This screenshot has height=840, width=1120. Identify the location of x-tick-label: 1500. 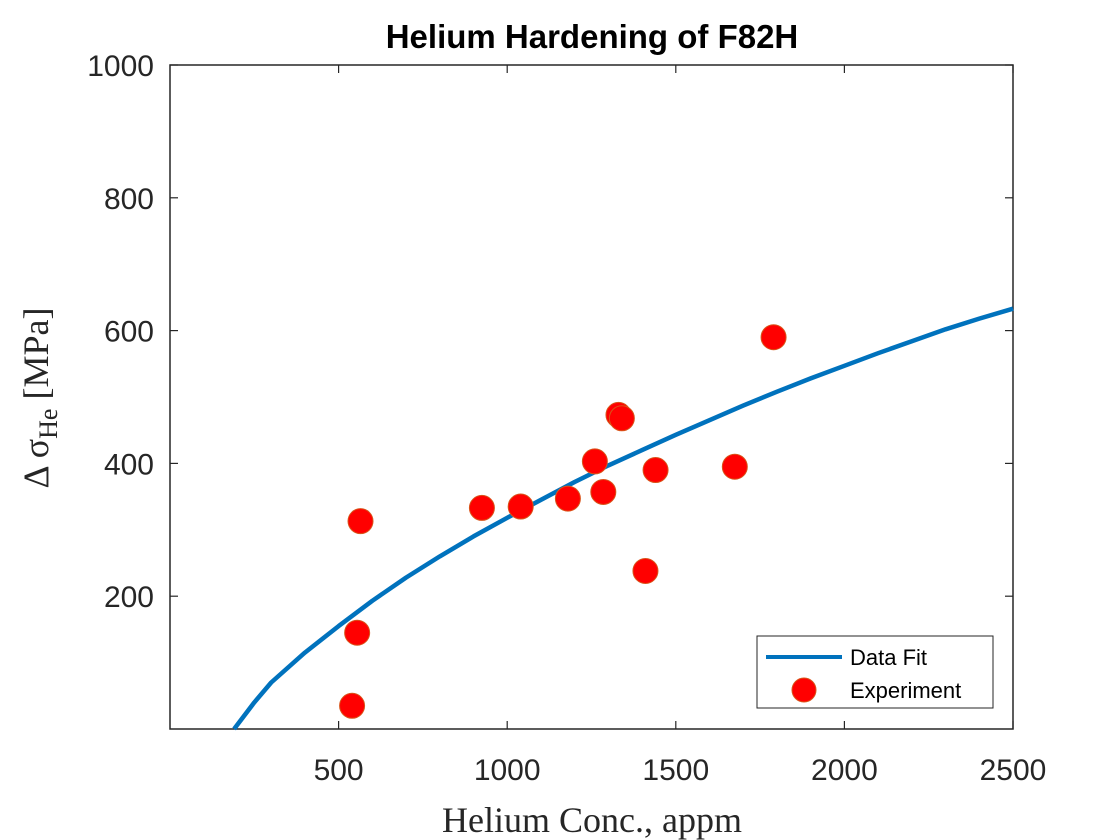
(675, 770).